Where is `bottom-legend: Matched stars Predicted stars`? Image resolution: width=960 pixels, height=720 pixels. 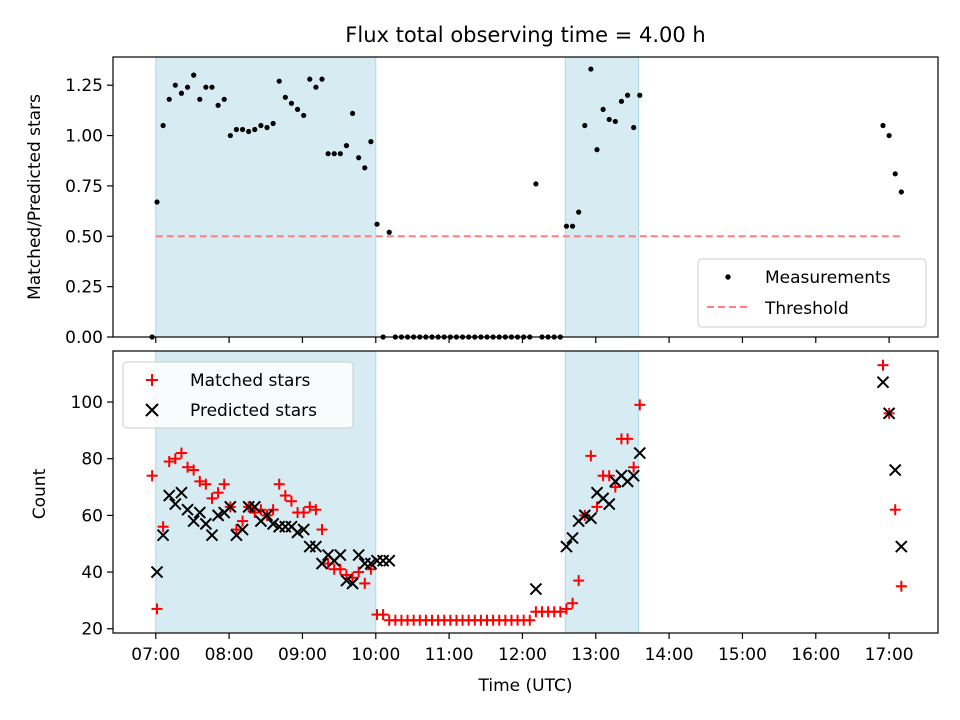
bottom-legend: Matched stars Predicted stars is located at coordinates (238, 395).